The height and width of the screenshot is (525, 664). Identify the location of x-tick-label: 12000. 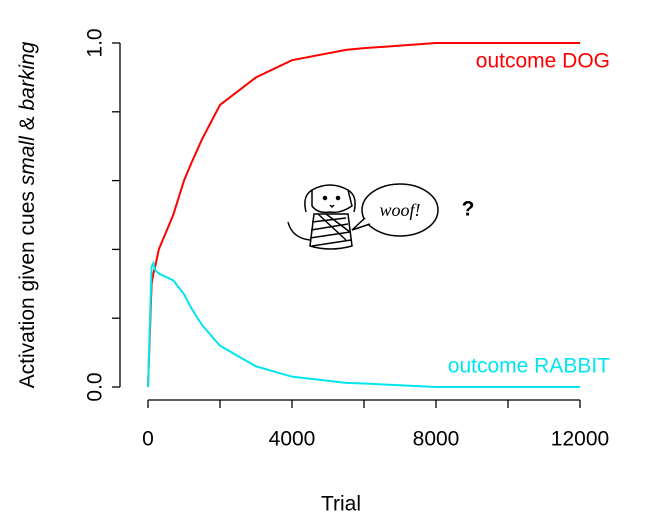
(580, 439).